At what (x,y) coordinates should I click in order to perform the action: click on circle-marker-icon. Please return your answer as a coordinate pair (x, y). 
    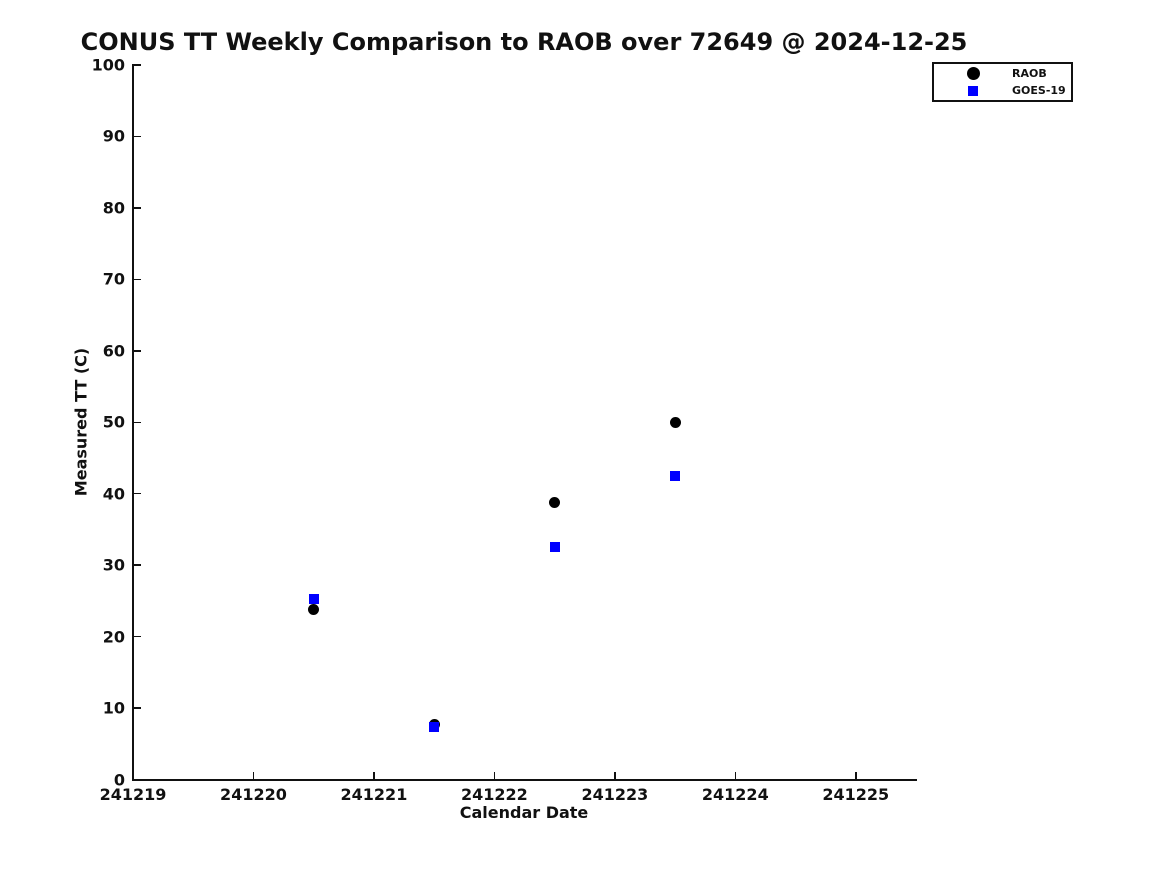
    Looking at the image, I should click on (973, 73).